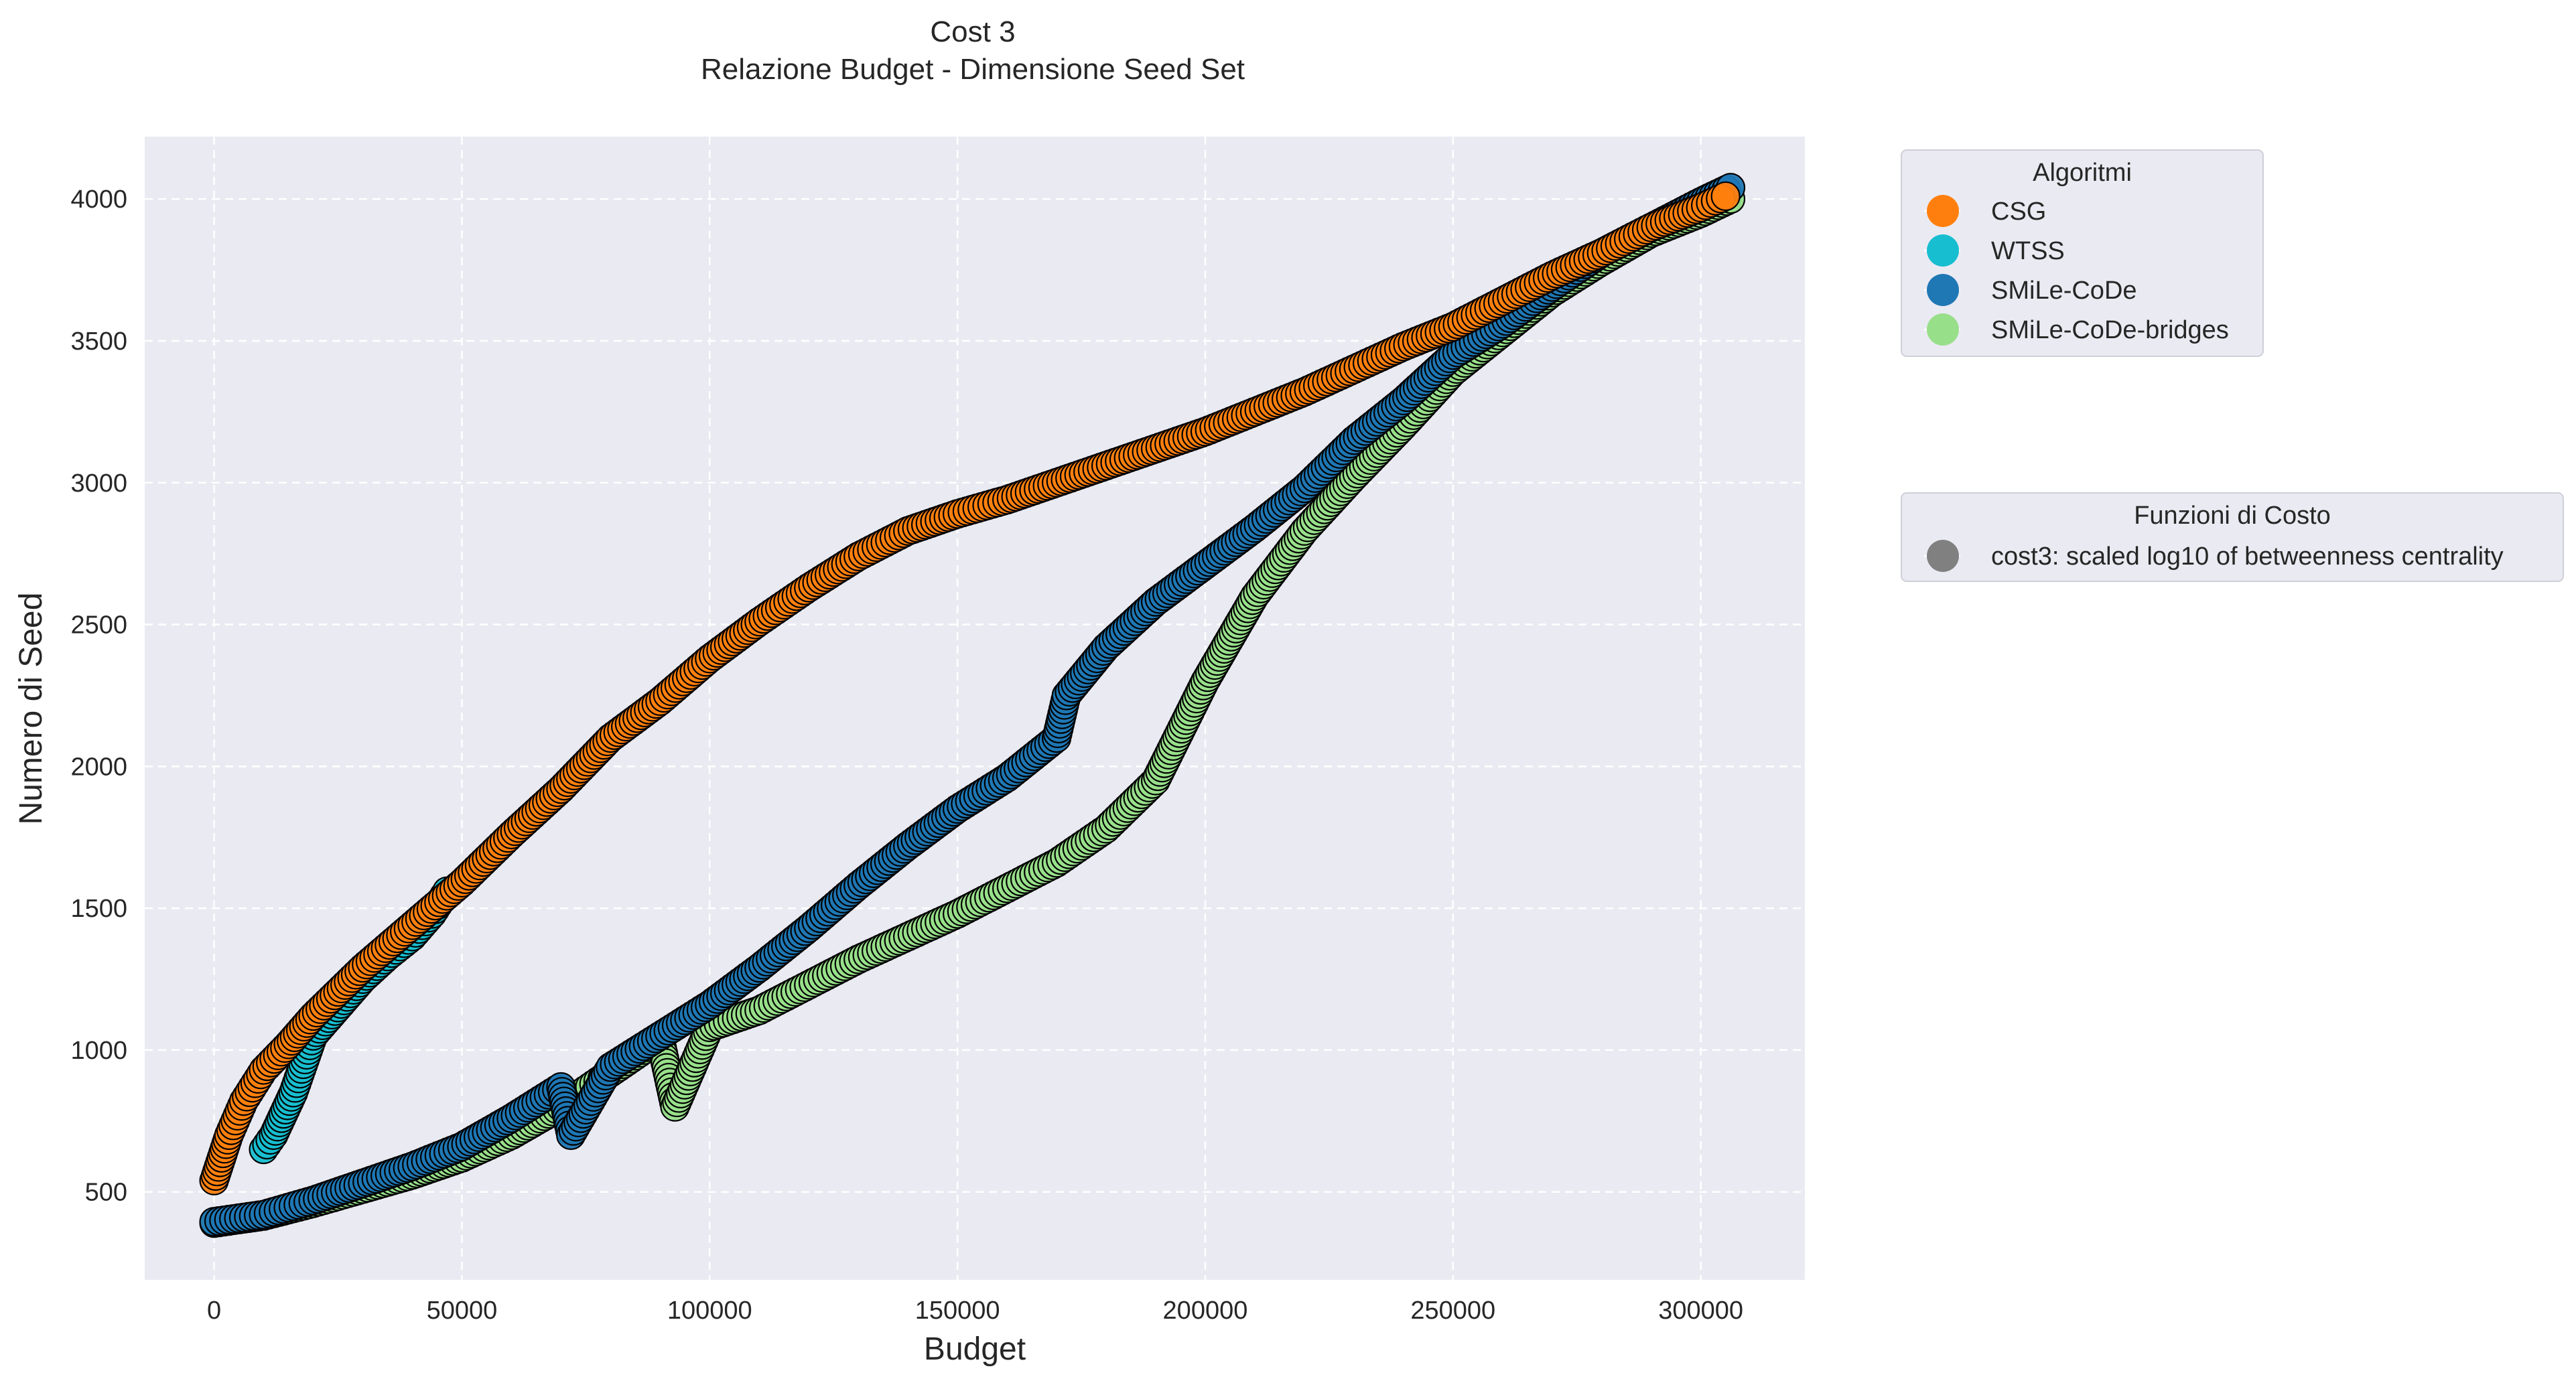 This screenshot has height=1385, width=2576. I want to click on legend-entry-label: SMiLe-CoDe, so click(2064, 291).